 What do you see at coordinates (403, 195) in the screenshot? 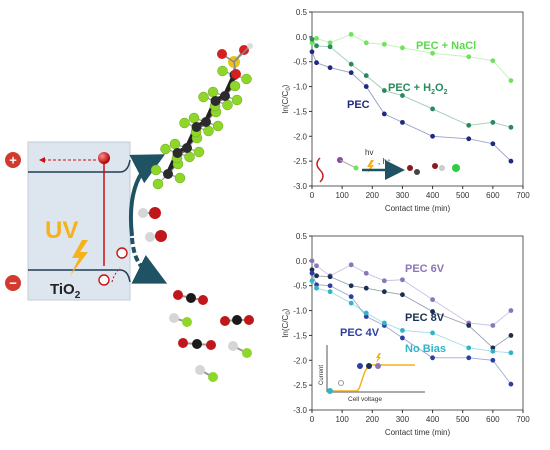
I see `top-xtick-label: 300` at bounding box center [403, 195].